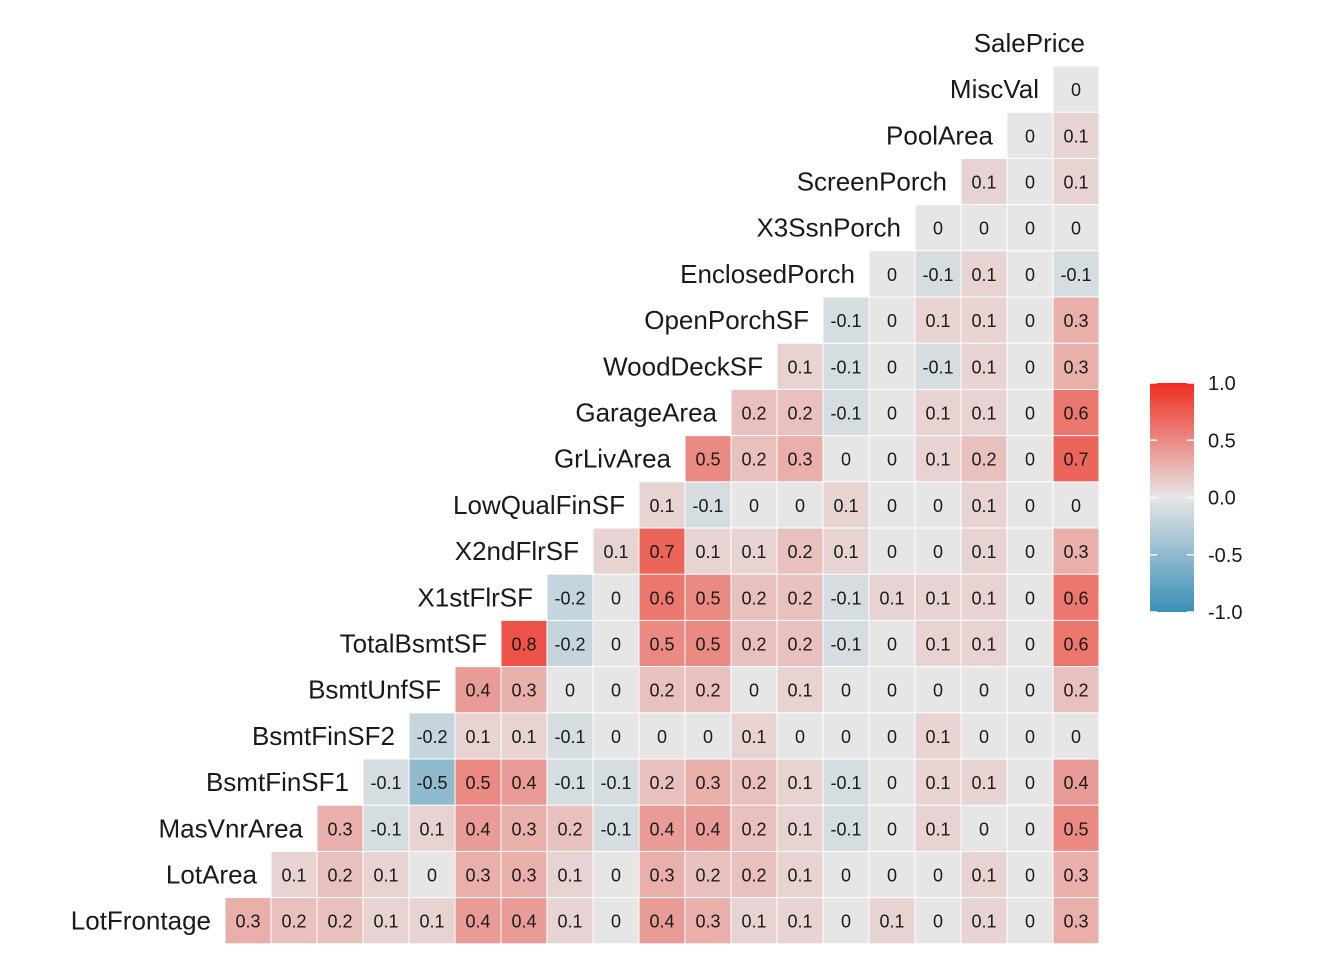 The image size is (1344, 965). I want to click on row-label-lotfrontage: LotFrontage, so click(141, 921).